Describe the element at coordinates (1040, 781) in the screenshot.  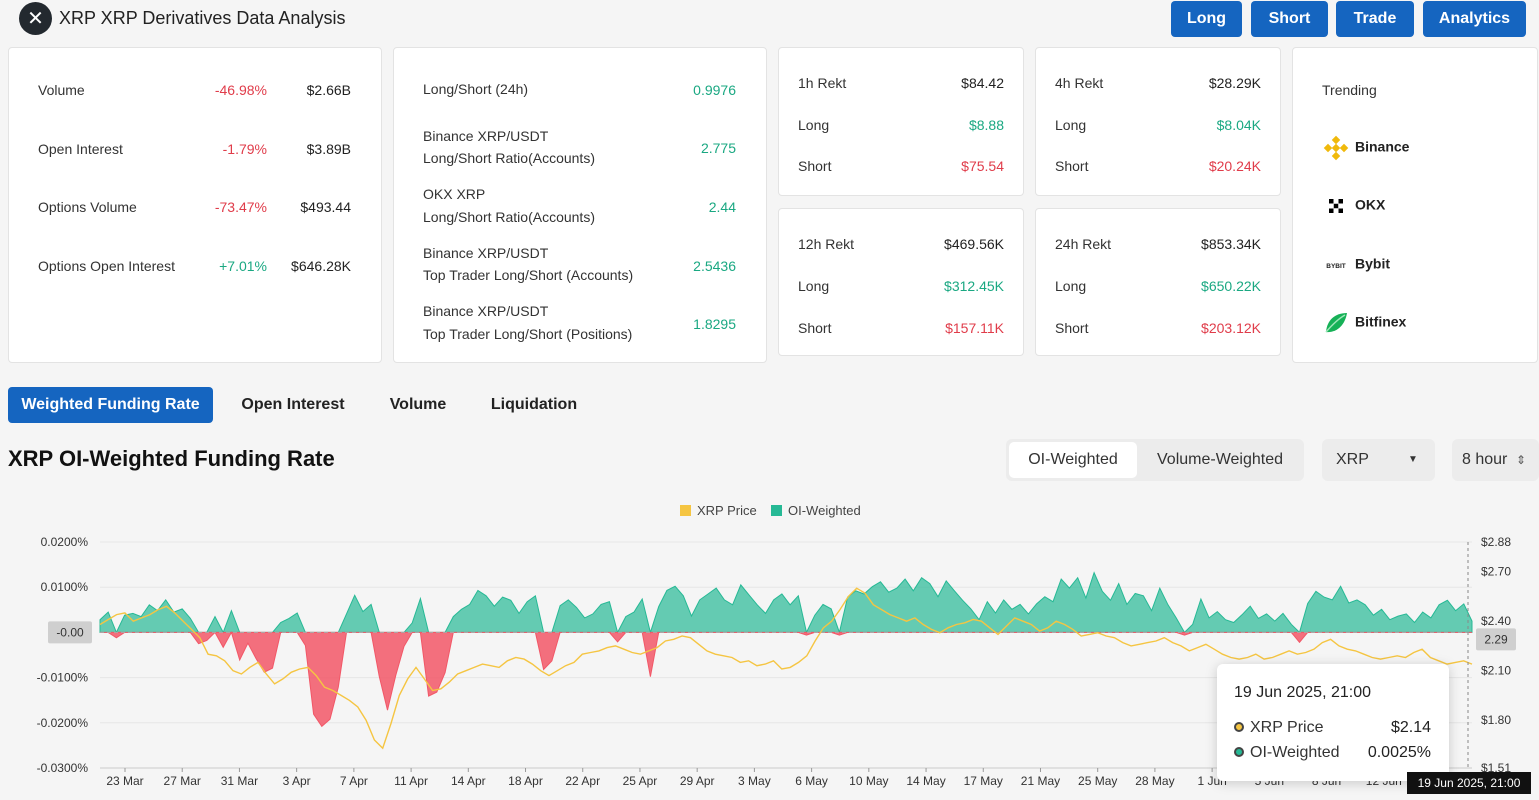
I see `x-tick-label: 21 May` at that location.